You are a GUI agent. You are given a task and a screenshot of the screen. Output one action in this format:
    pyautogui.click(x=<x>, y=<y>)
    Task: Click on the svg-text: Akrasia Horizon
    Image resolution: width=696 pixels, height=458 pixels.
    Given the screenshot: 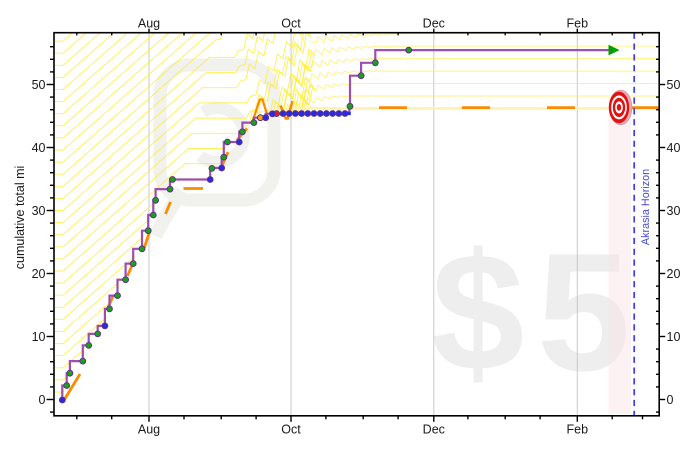 What is the action you would take?
    pyautogui.click(x=646, y=207)
    